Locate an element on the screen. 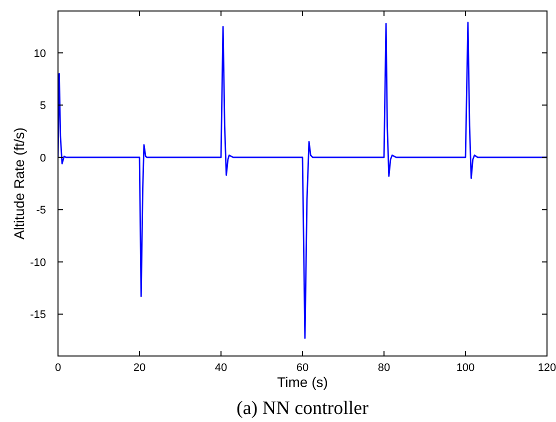 Image resolution: width=556 pixels, height=422 pixels. x-tick-label: 120 is located at coordinates (547, 368).